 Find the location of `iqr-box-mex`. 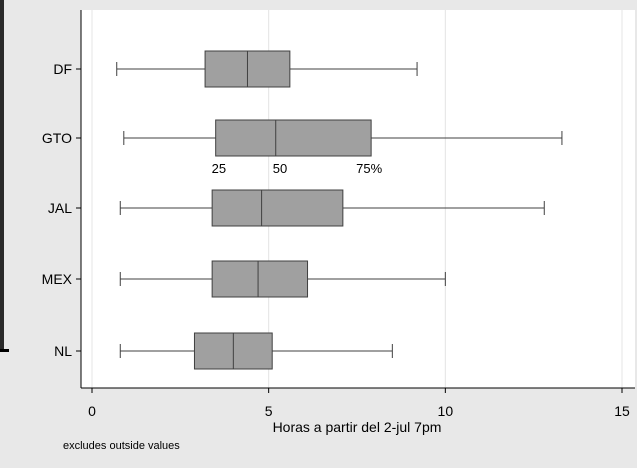

iqr-box-mex is located at coordinates (260, 279).